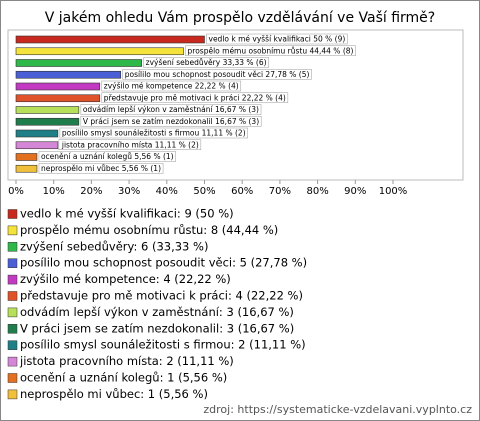 This screenshot has width=480, height=421. What do you see at coordinates (16, 191) in the screenshot?
I see `x-tick-label: 0%` at bounding box center [16, 191].